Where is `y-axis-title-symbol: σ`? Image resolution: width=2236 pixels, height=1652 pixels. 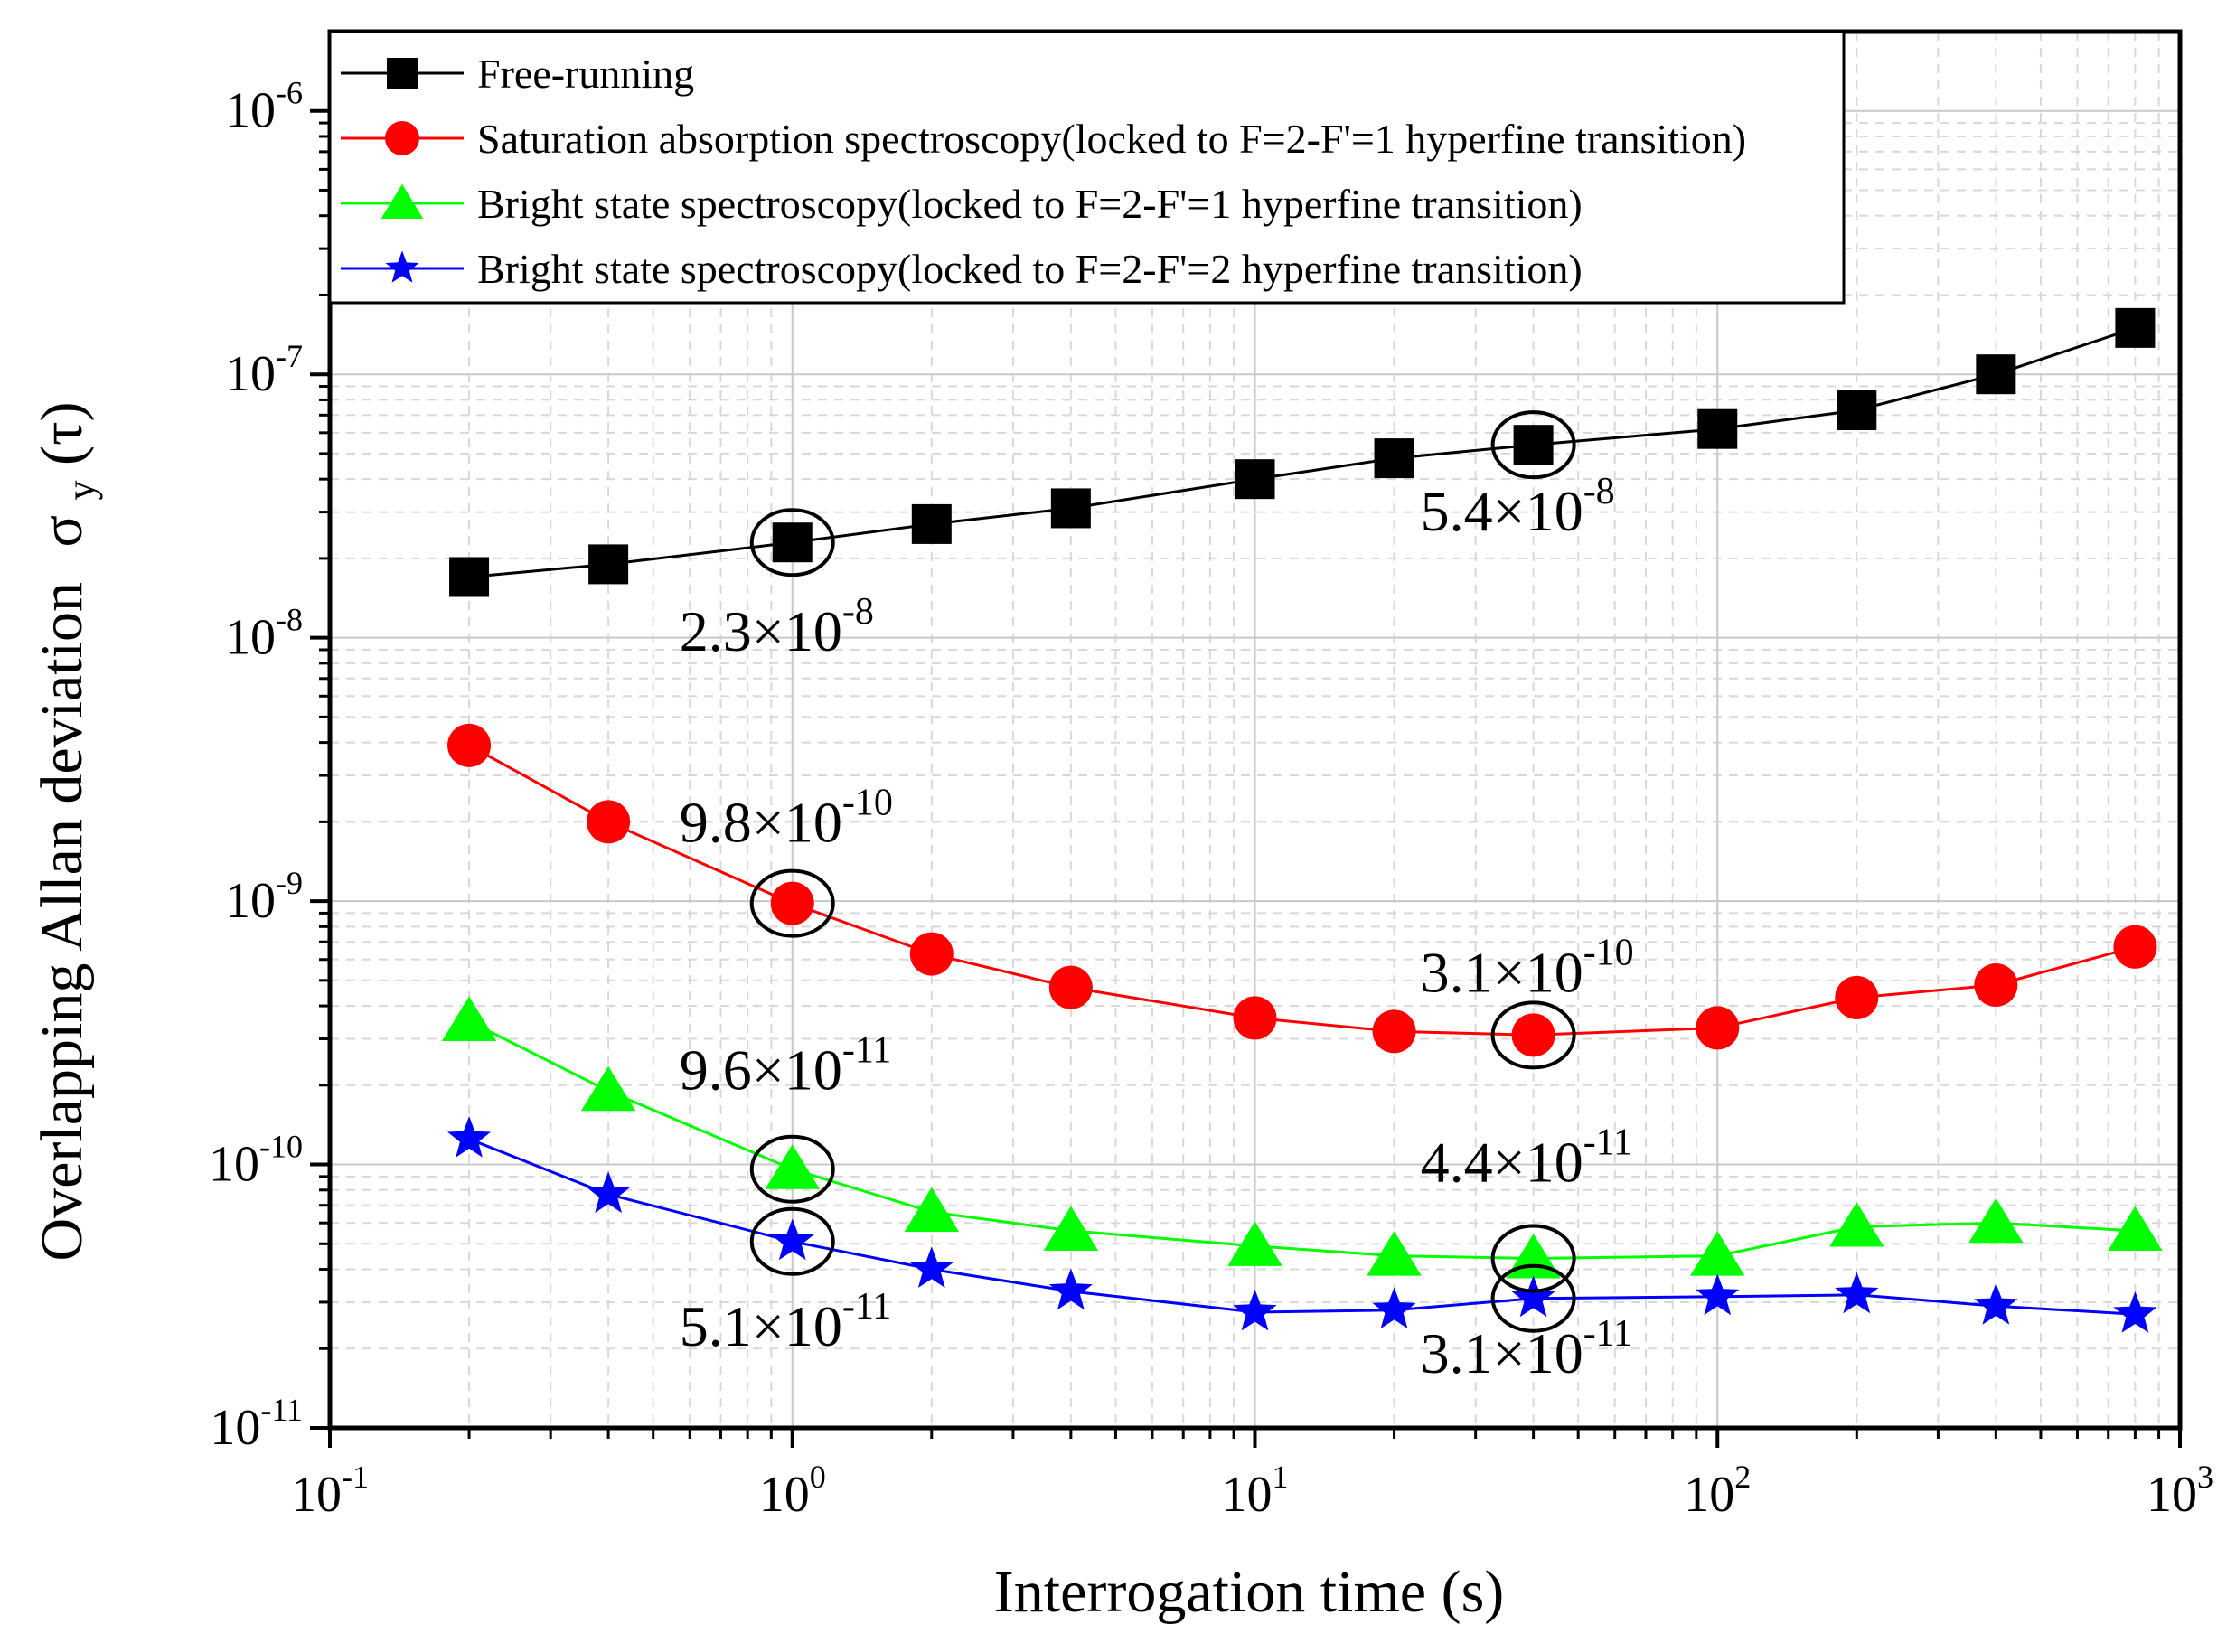 y-axis-title-symbol: σ is located at coordinates (62, 531).